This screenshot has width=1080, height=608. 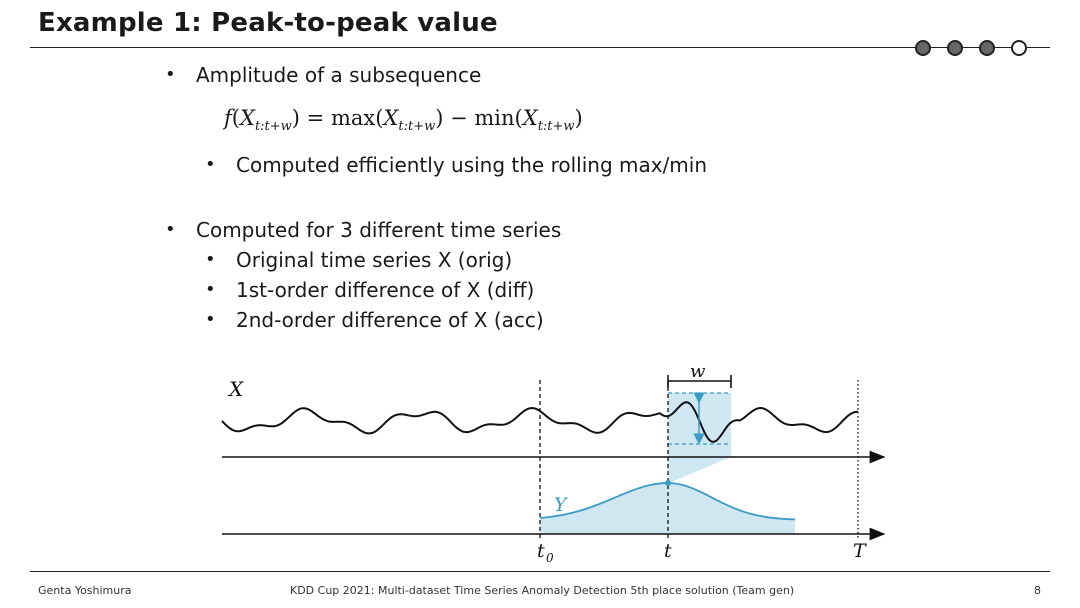 I want to click on slide-title: Example 1: Peak-to-peak value, so click(x=268, y=23).